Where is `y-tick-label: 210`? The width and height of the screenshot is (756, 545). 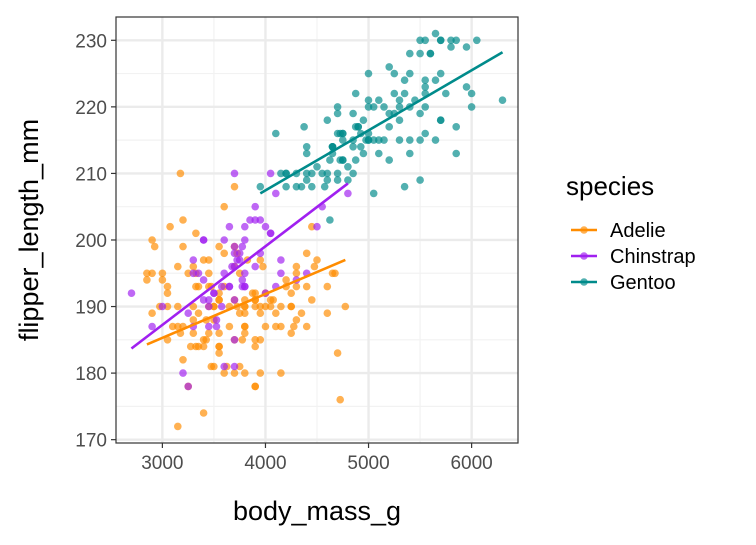
y-tick-label: 210 is located at coordinates (91, 174).